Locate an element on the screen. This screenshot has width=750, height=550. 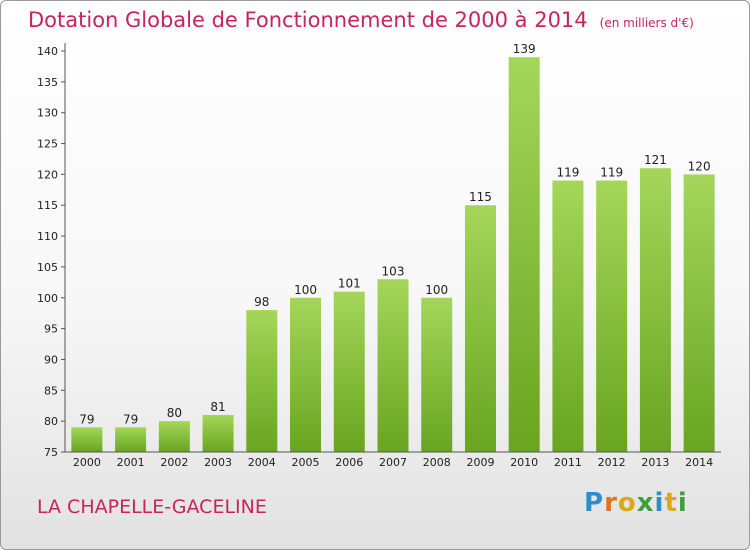
x-tick-label: 2007 is located at coordinates (393, 462).